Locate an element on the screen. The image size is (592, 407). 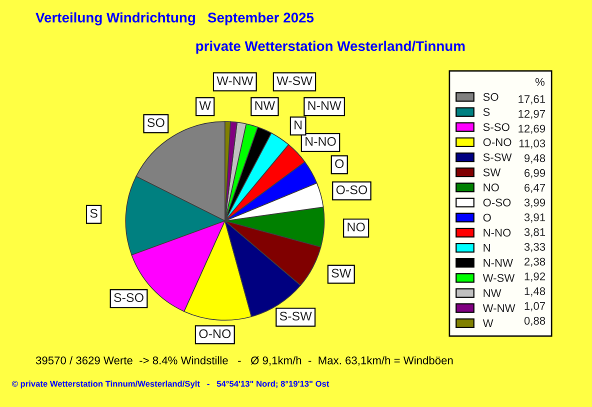
category-label: W is located at coordinates (205, 105).